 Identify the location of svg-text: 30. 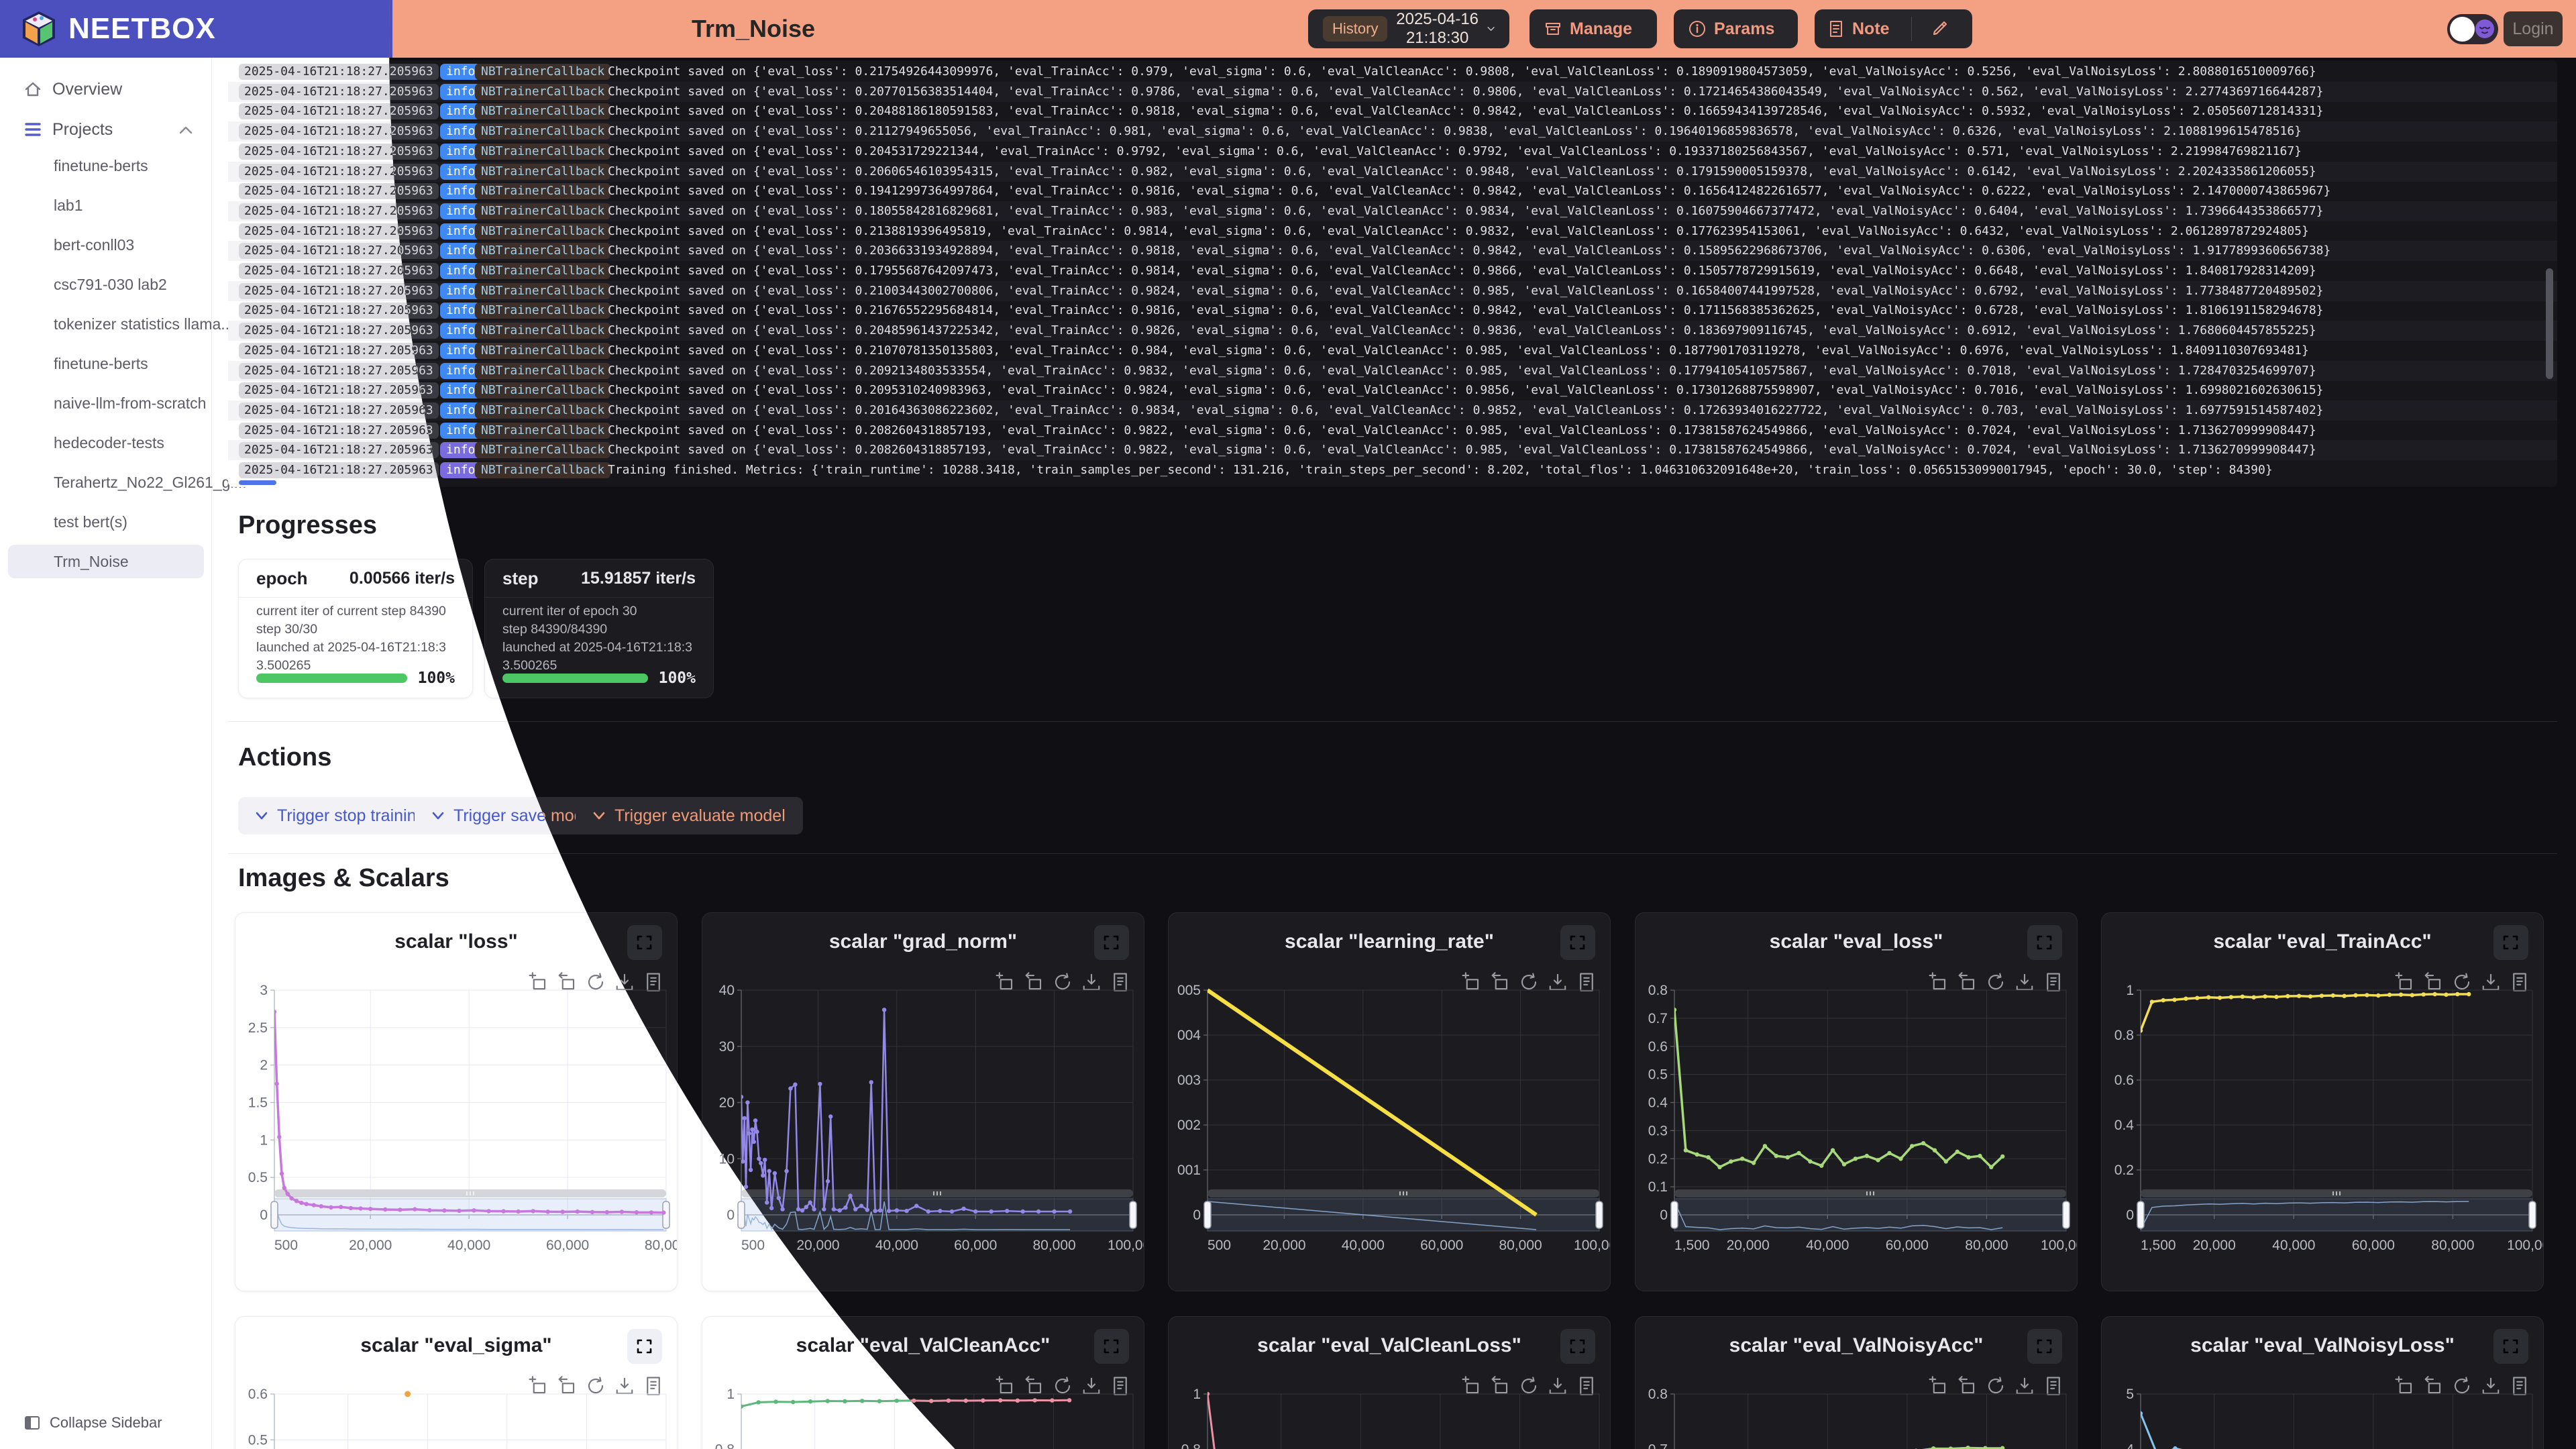
(727, 1047).